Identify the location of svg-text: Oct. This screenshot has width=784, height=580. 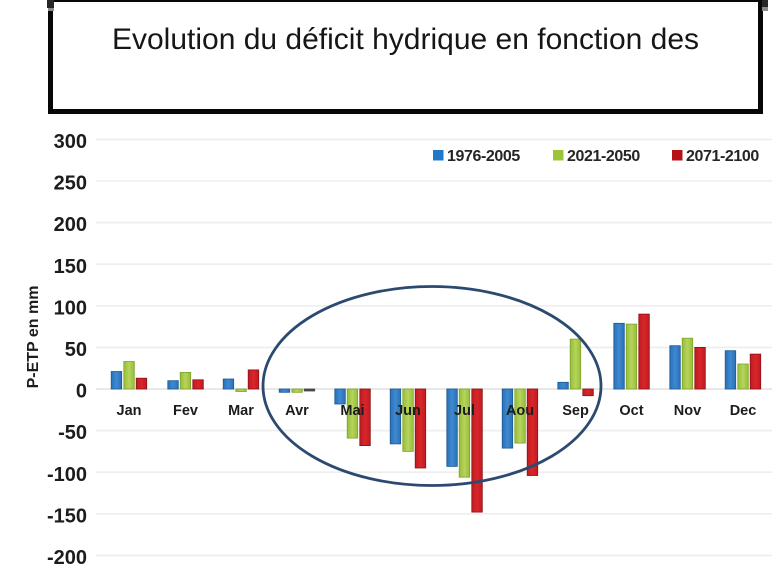
(631, 411).